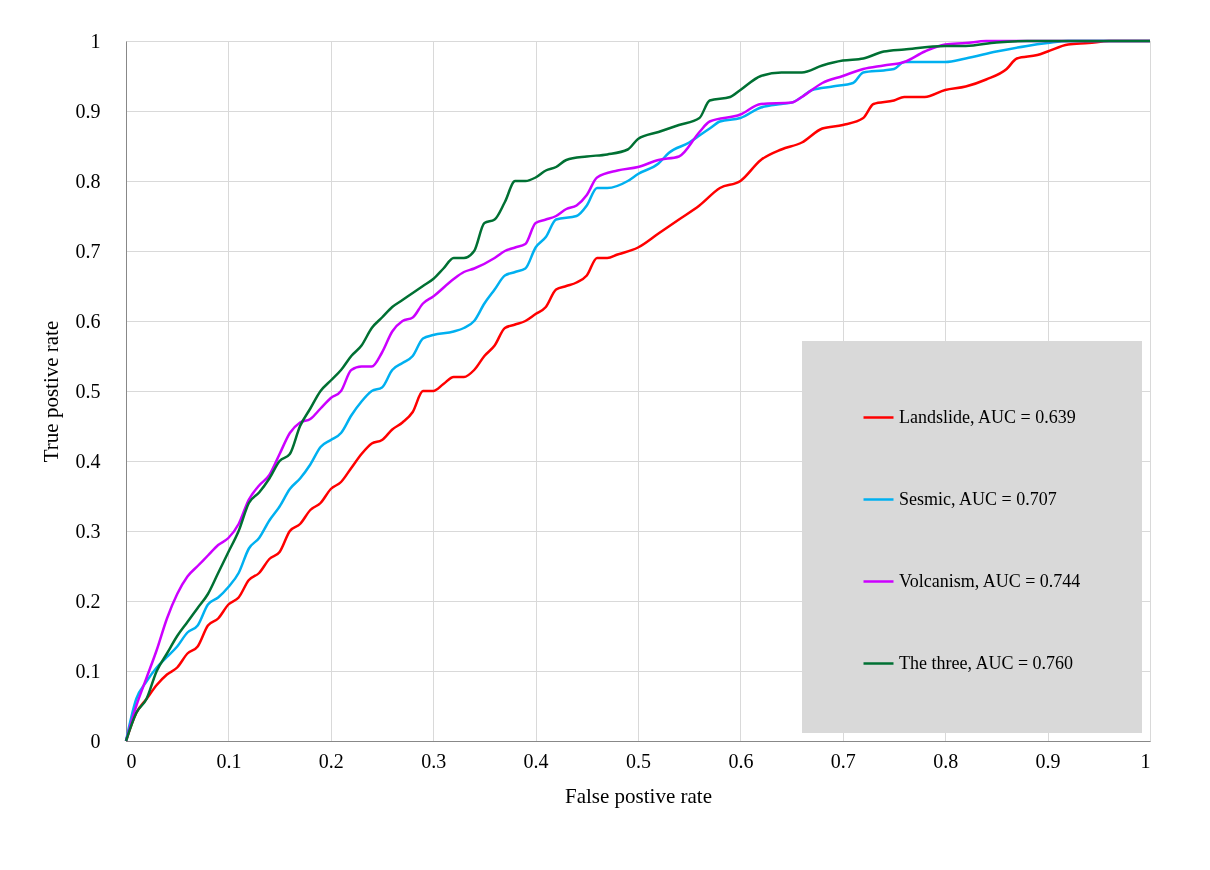 The width and height of the screenshot is (1210, 870). What do you see at coordinates (88, 460) in the screenshot?
I see `y-tick-label: 0.4` at bounding box center [88, 460].